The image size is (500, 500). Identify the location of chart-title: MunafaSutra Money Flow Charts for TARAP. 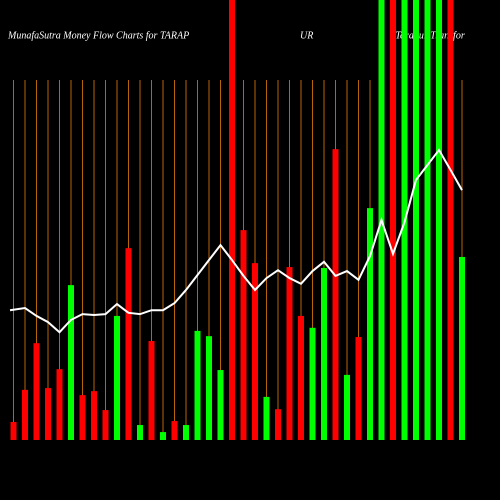
(98, 35).